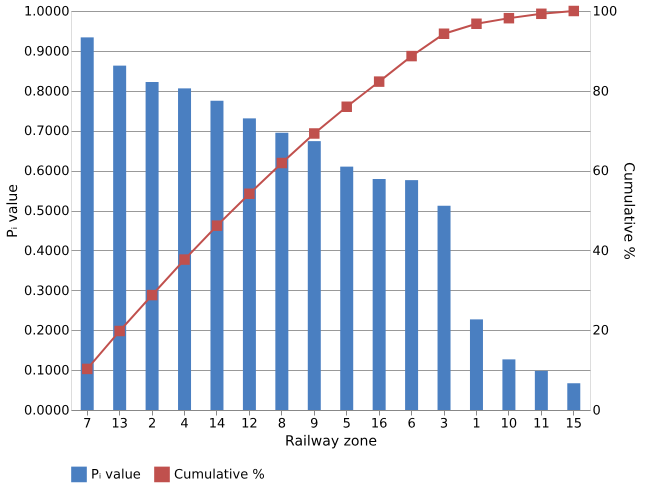 The width and height of the screenshot is (650, 496). Describe the element at coordinates (628, 211) in the screenshot. I see `y2-axis-title: Cumulative %` at that location.